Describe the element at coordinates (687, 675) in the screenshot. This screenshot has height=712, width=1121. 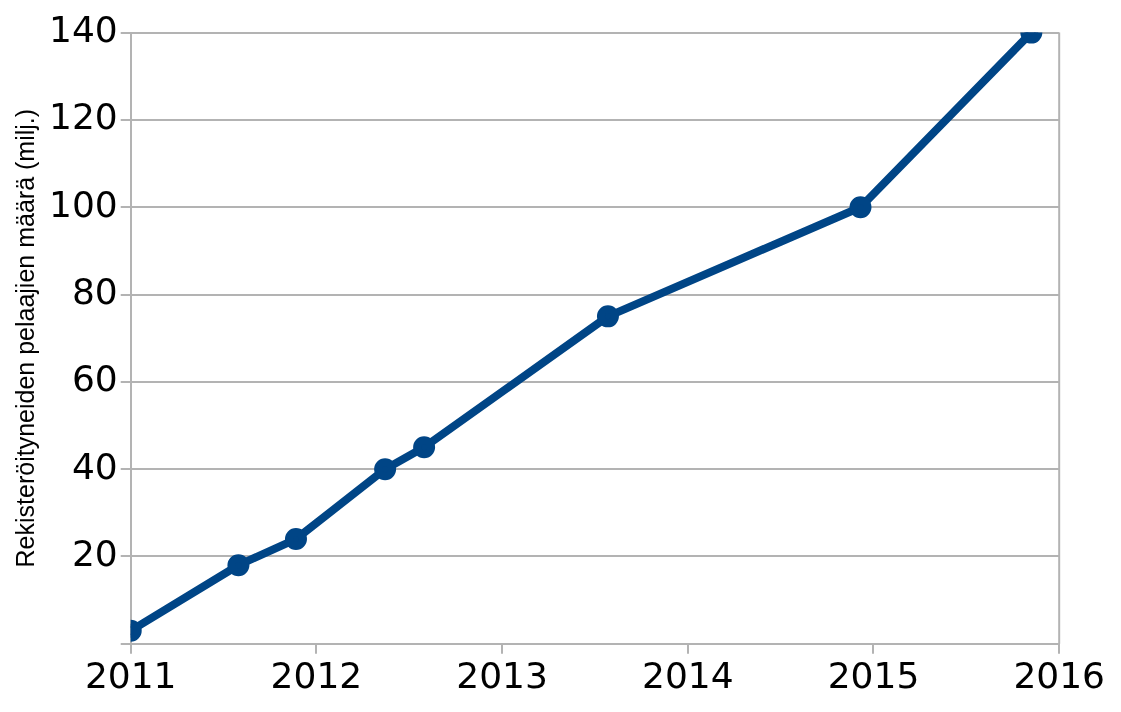
I see `x-tick-label: 2014` at that location.